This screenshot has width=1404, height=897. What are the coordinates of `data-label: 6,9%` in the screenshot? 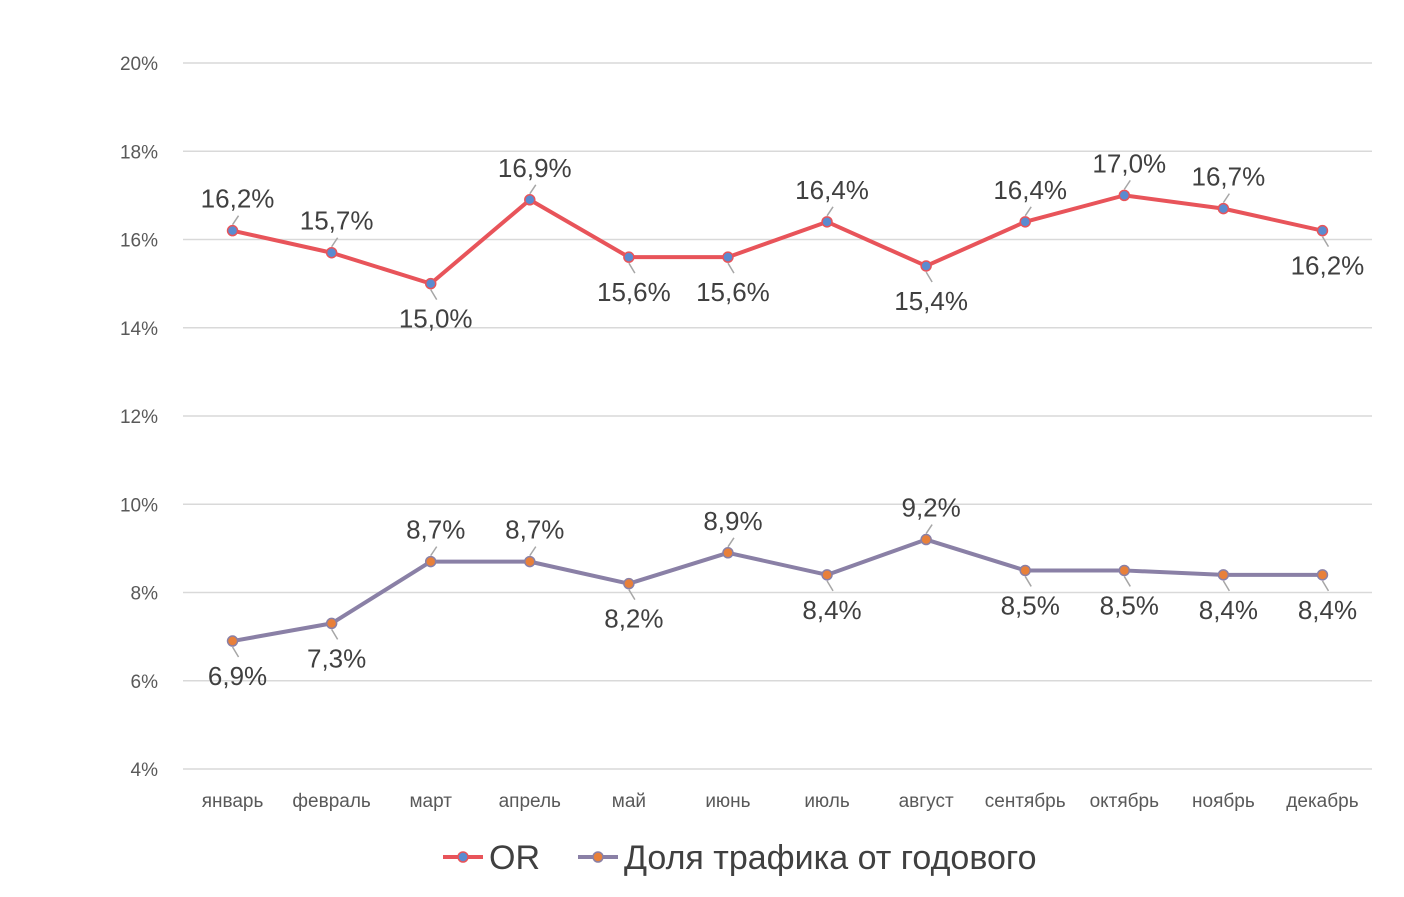 It's located at (237, 676).